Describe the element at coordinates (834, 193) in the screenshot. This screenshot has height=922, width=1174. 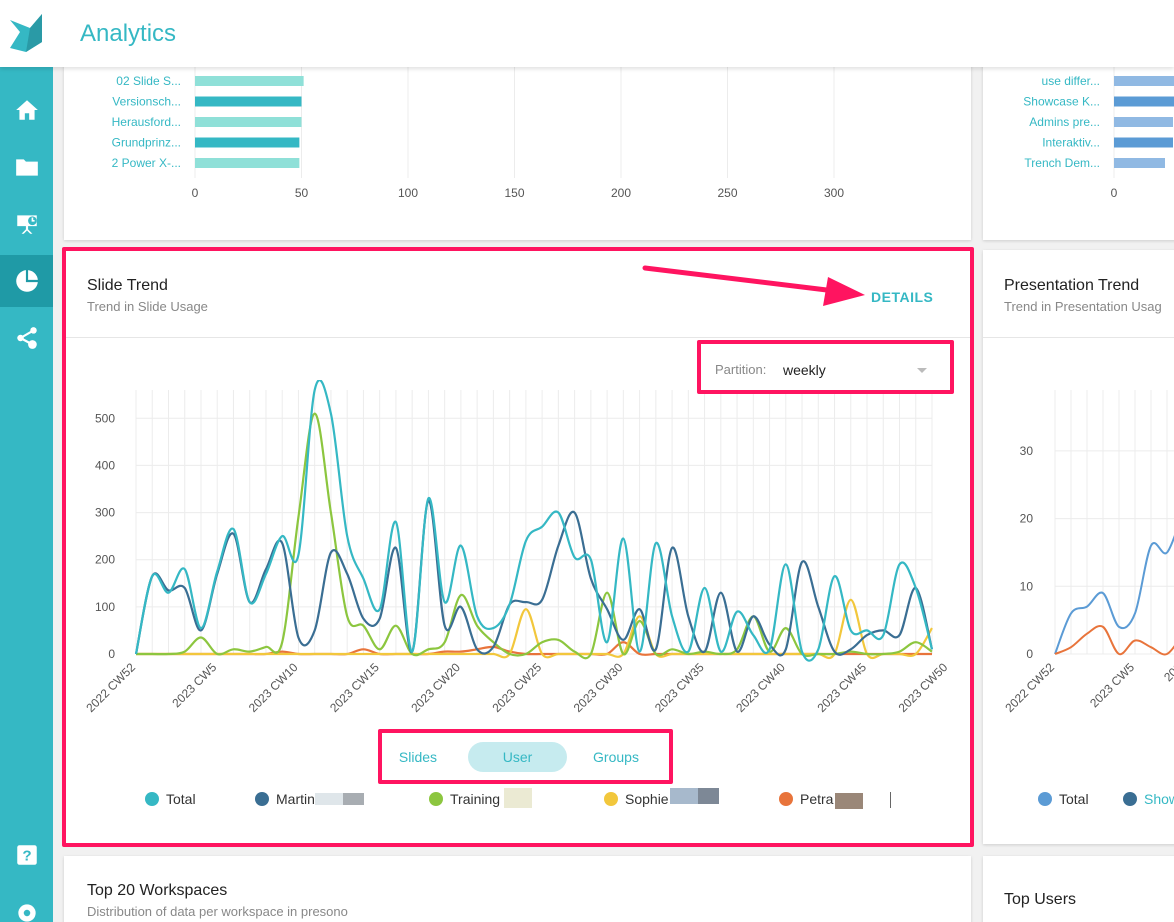
I see `x-tick-label: 300` at that location.